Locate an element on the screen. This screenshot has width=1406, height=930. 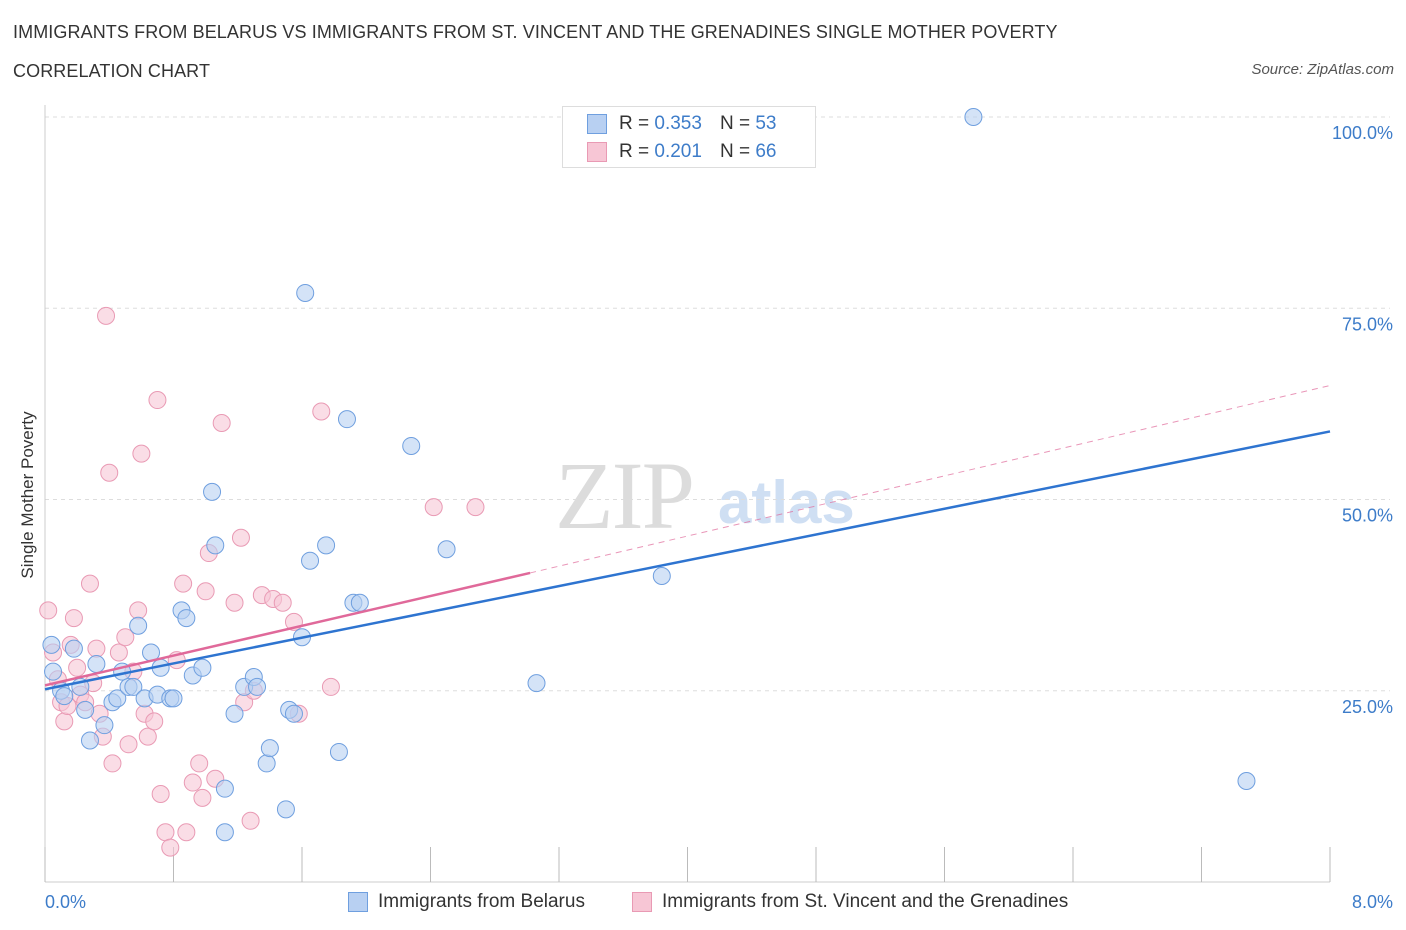
x-tick-label: 0.0% is located at coordinates (65, 902).